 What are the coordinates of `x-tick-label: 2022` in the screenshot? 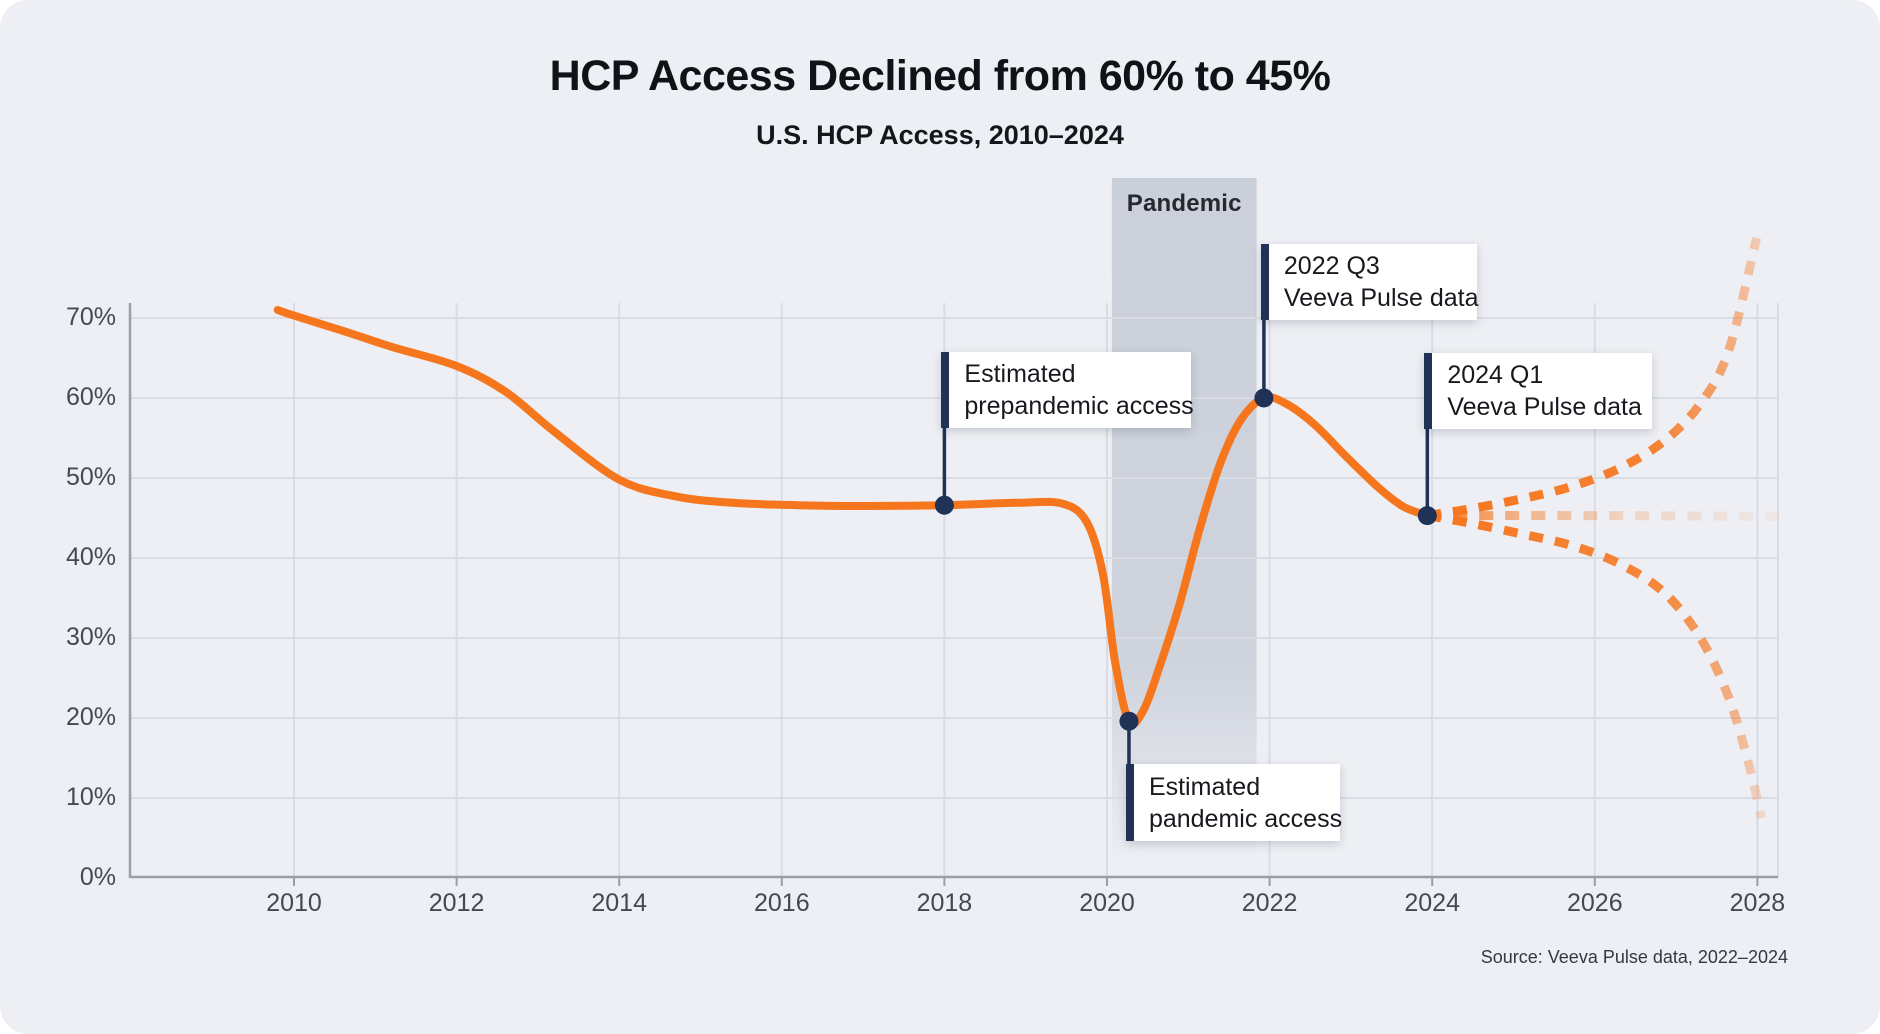 It's located at (1269, 903).